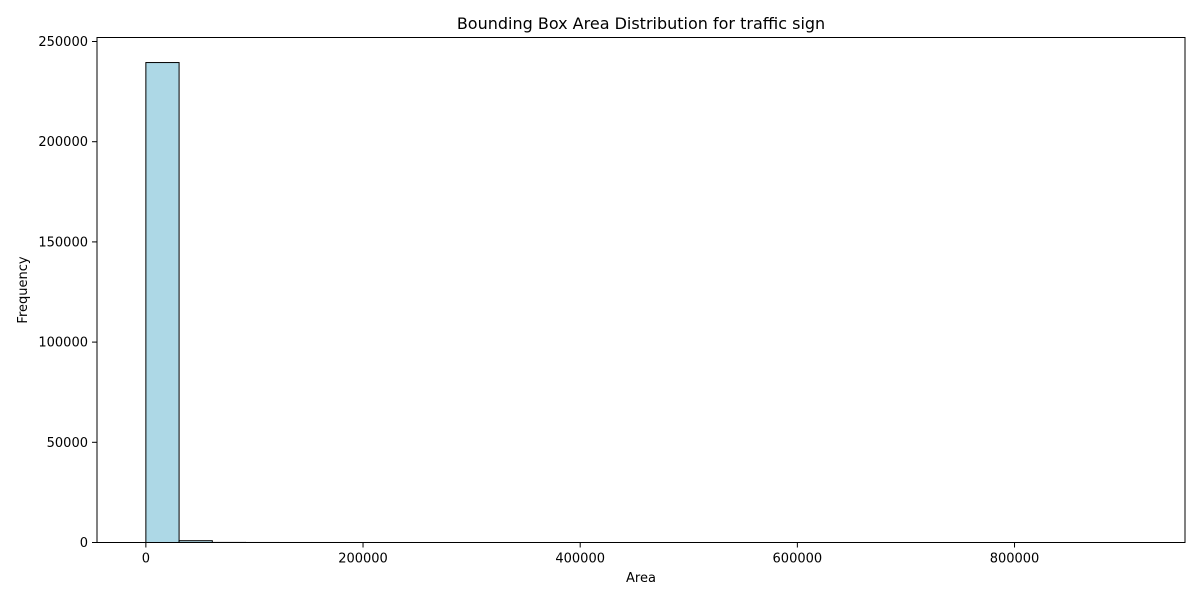 This screenshot has width=1200, height=600. I want to click on y-tick-label: 0, so click(84, 543).